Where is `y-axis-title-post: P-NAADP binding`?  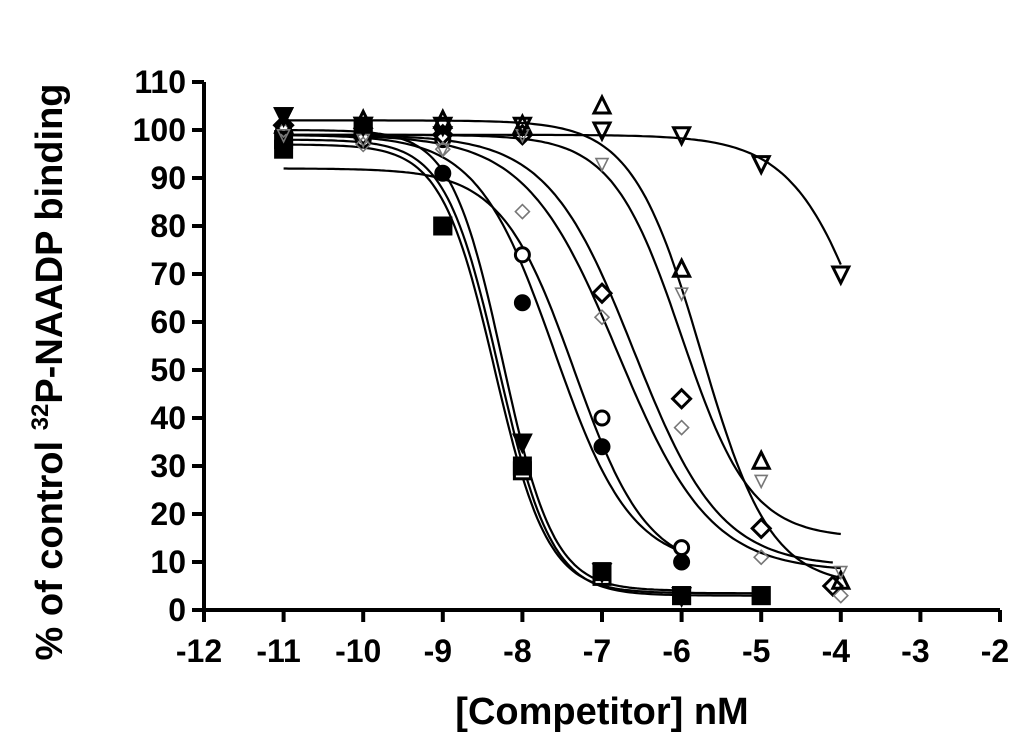
y-axis-title-post: P-NAADP binding is located at coordinates (50, 244).